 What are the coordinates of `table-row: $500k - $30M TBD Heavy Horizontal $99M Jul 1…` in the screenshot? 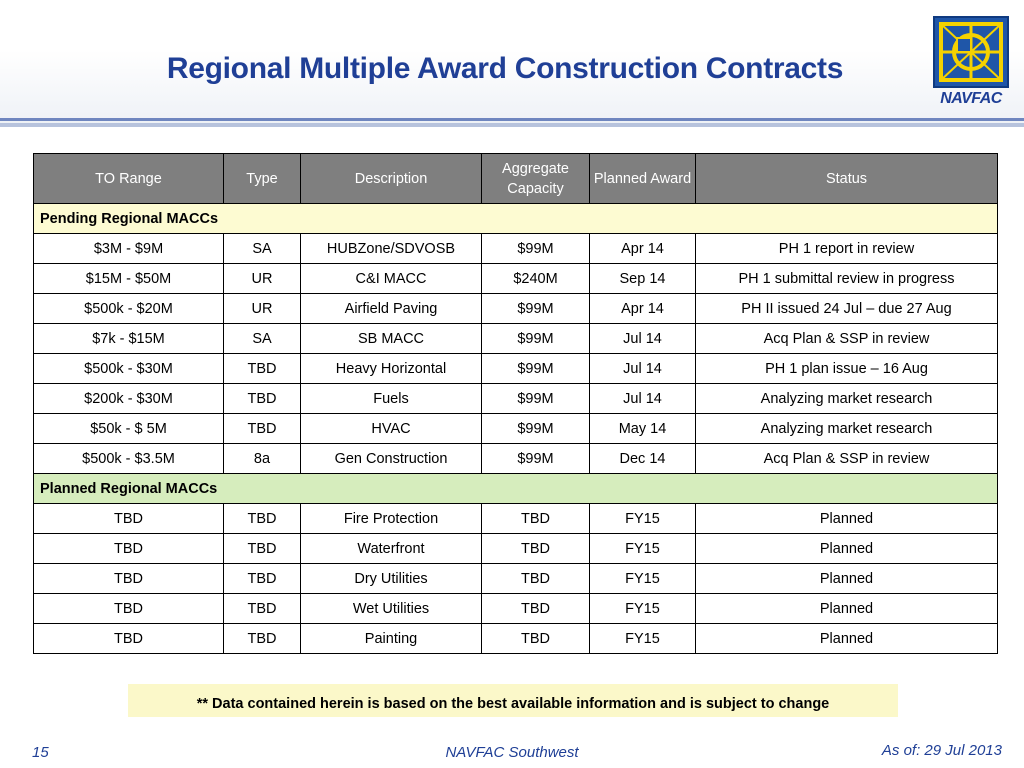 It's located at (515, 368).